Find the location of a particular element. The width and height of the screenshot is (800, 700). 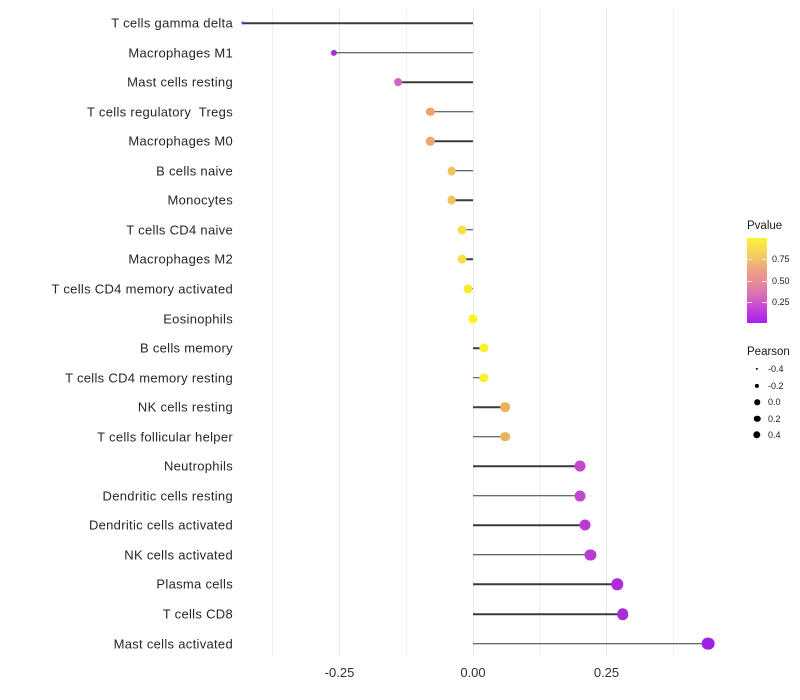

pearson-legend-label: -0.4 is located at coordinates (776, 369).